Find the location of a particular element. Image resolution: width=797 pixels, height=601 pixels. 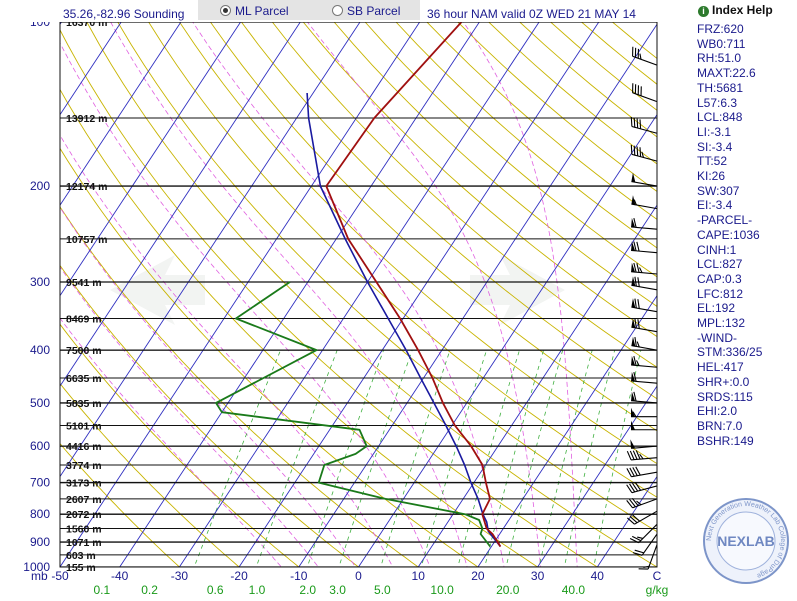

index-item: EI:-3.4 is located at coordinates (715, 205).